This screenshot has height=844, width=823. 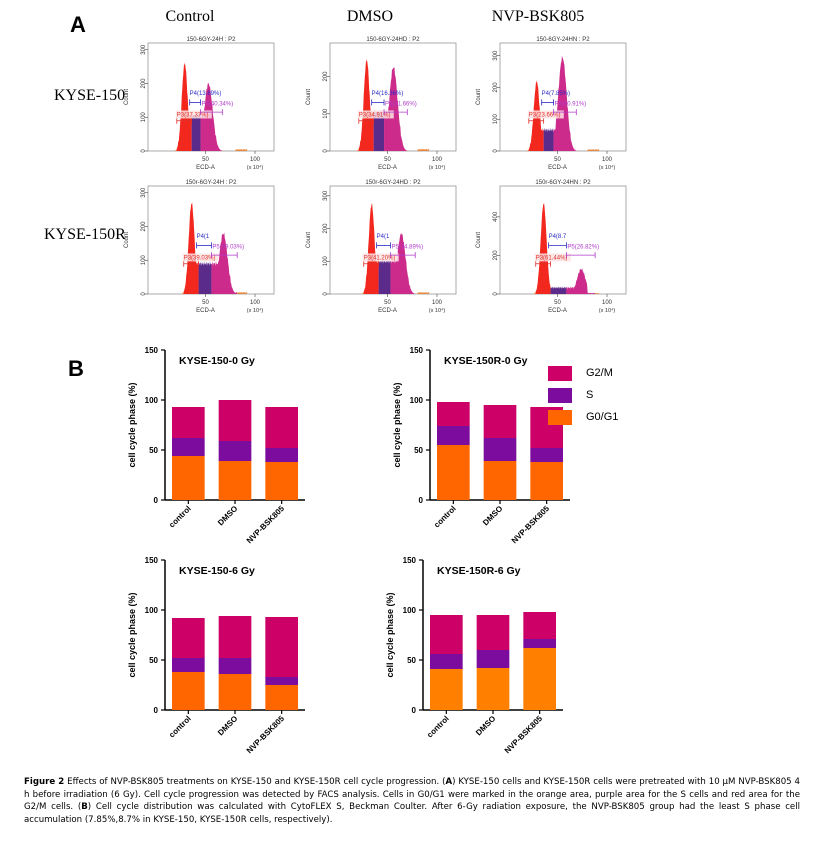 What do you see at coordinates (383, 237) in the screenshot?
I see `gate-p4-label: P4(1` at bounding box center [383, 237].